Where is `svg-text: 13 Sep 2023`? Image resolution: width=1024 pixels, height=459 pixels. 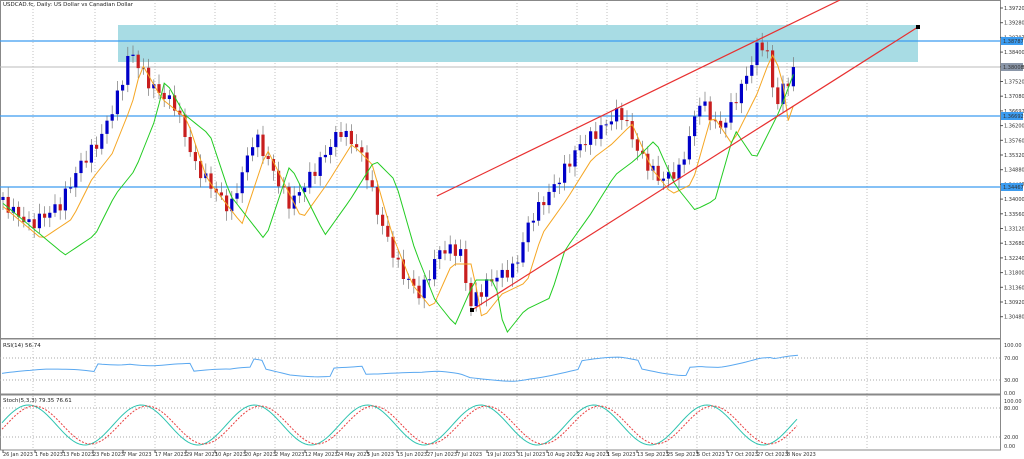 svg-text: 13 Sep 2023 is located at coordinates (653, 455).